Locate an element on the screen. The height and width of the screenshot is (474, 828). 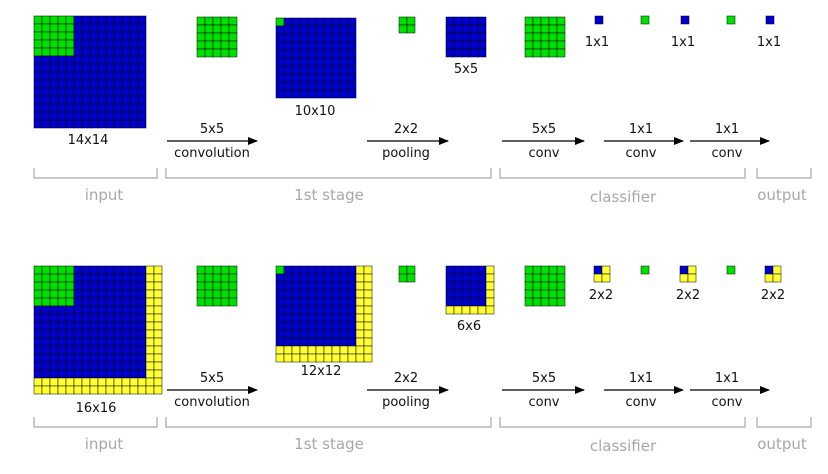
op-convolution-label-top: convolution is located at coordinates (212, 153).